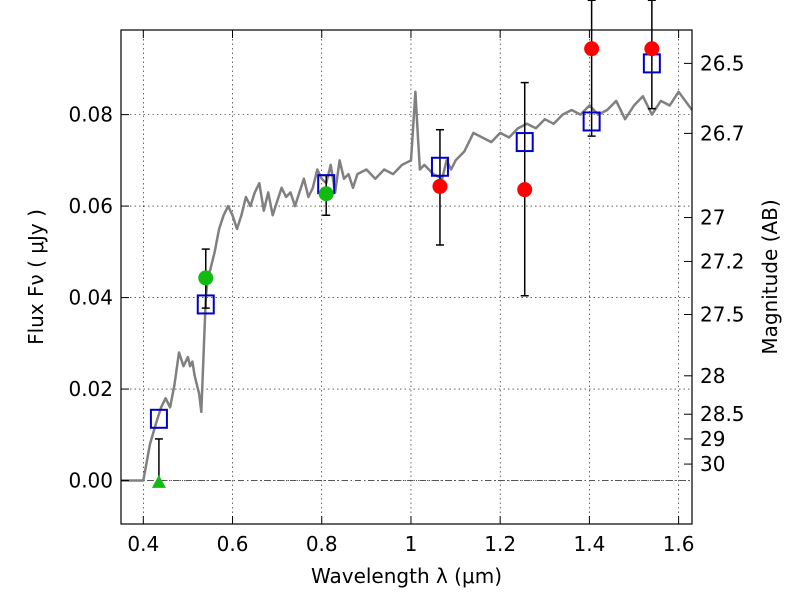 The image size is (800, 600). What do you see at coordinates (712, 439) in the screenshot?
I see `right-tick-label: 29` at bounding box center [712, 439].